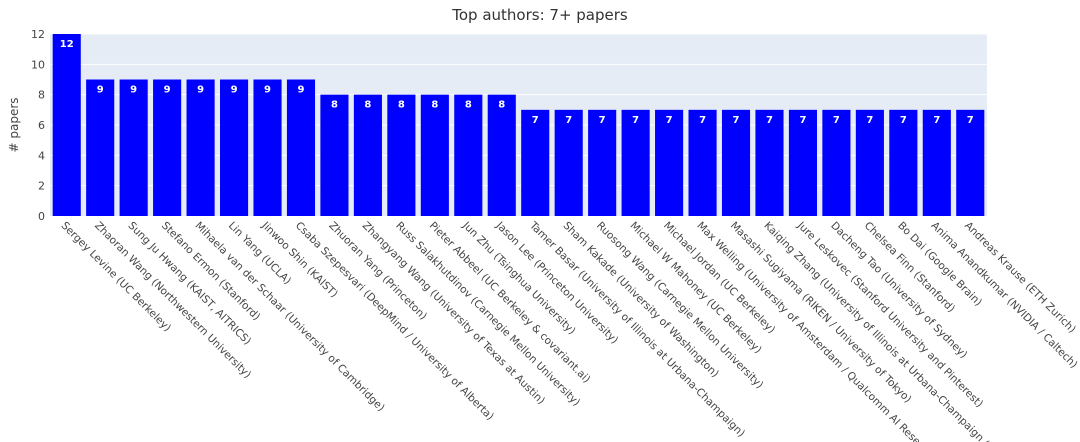 Image resolution: width=1080 pixels, height=442 pixels. What do you see at coordinates (641, 300) in the screenshot?
I see `x-tick-label: Sham Kakade (University of Washington)` at bounding box center [641, 300].